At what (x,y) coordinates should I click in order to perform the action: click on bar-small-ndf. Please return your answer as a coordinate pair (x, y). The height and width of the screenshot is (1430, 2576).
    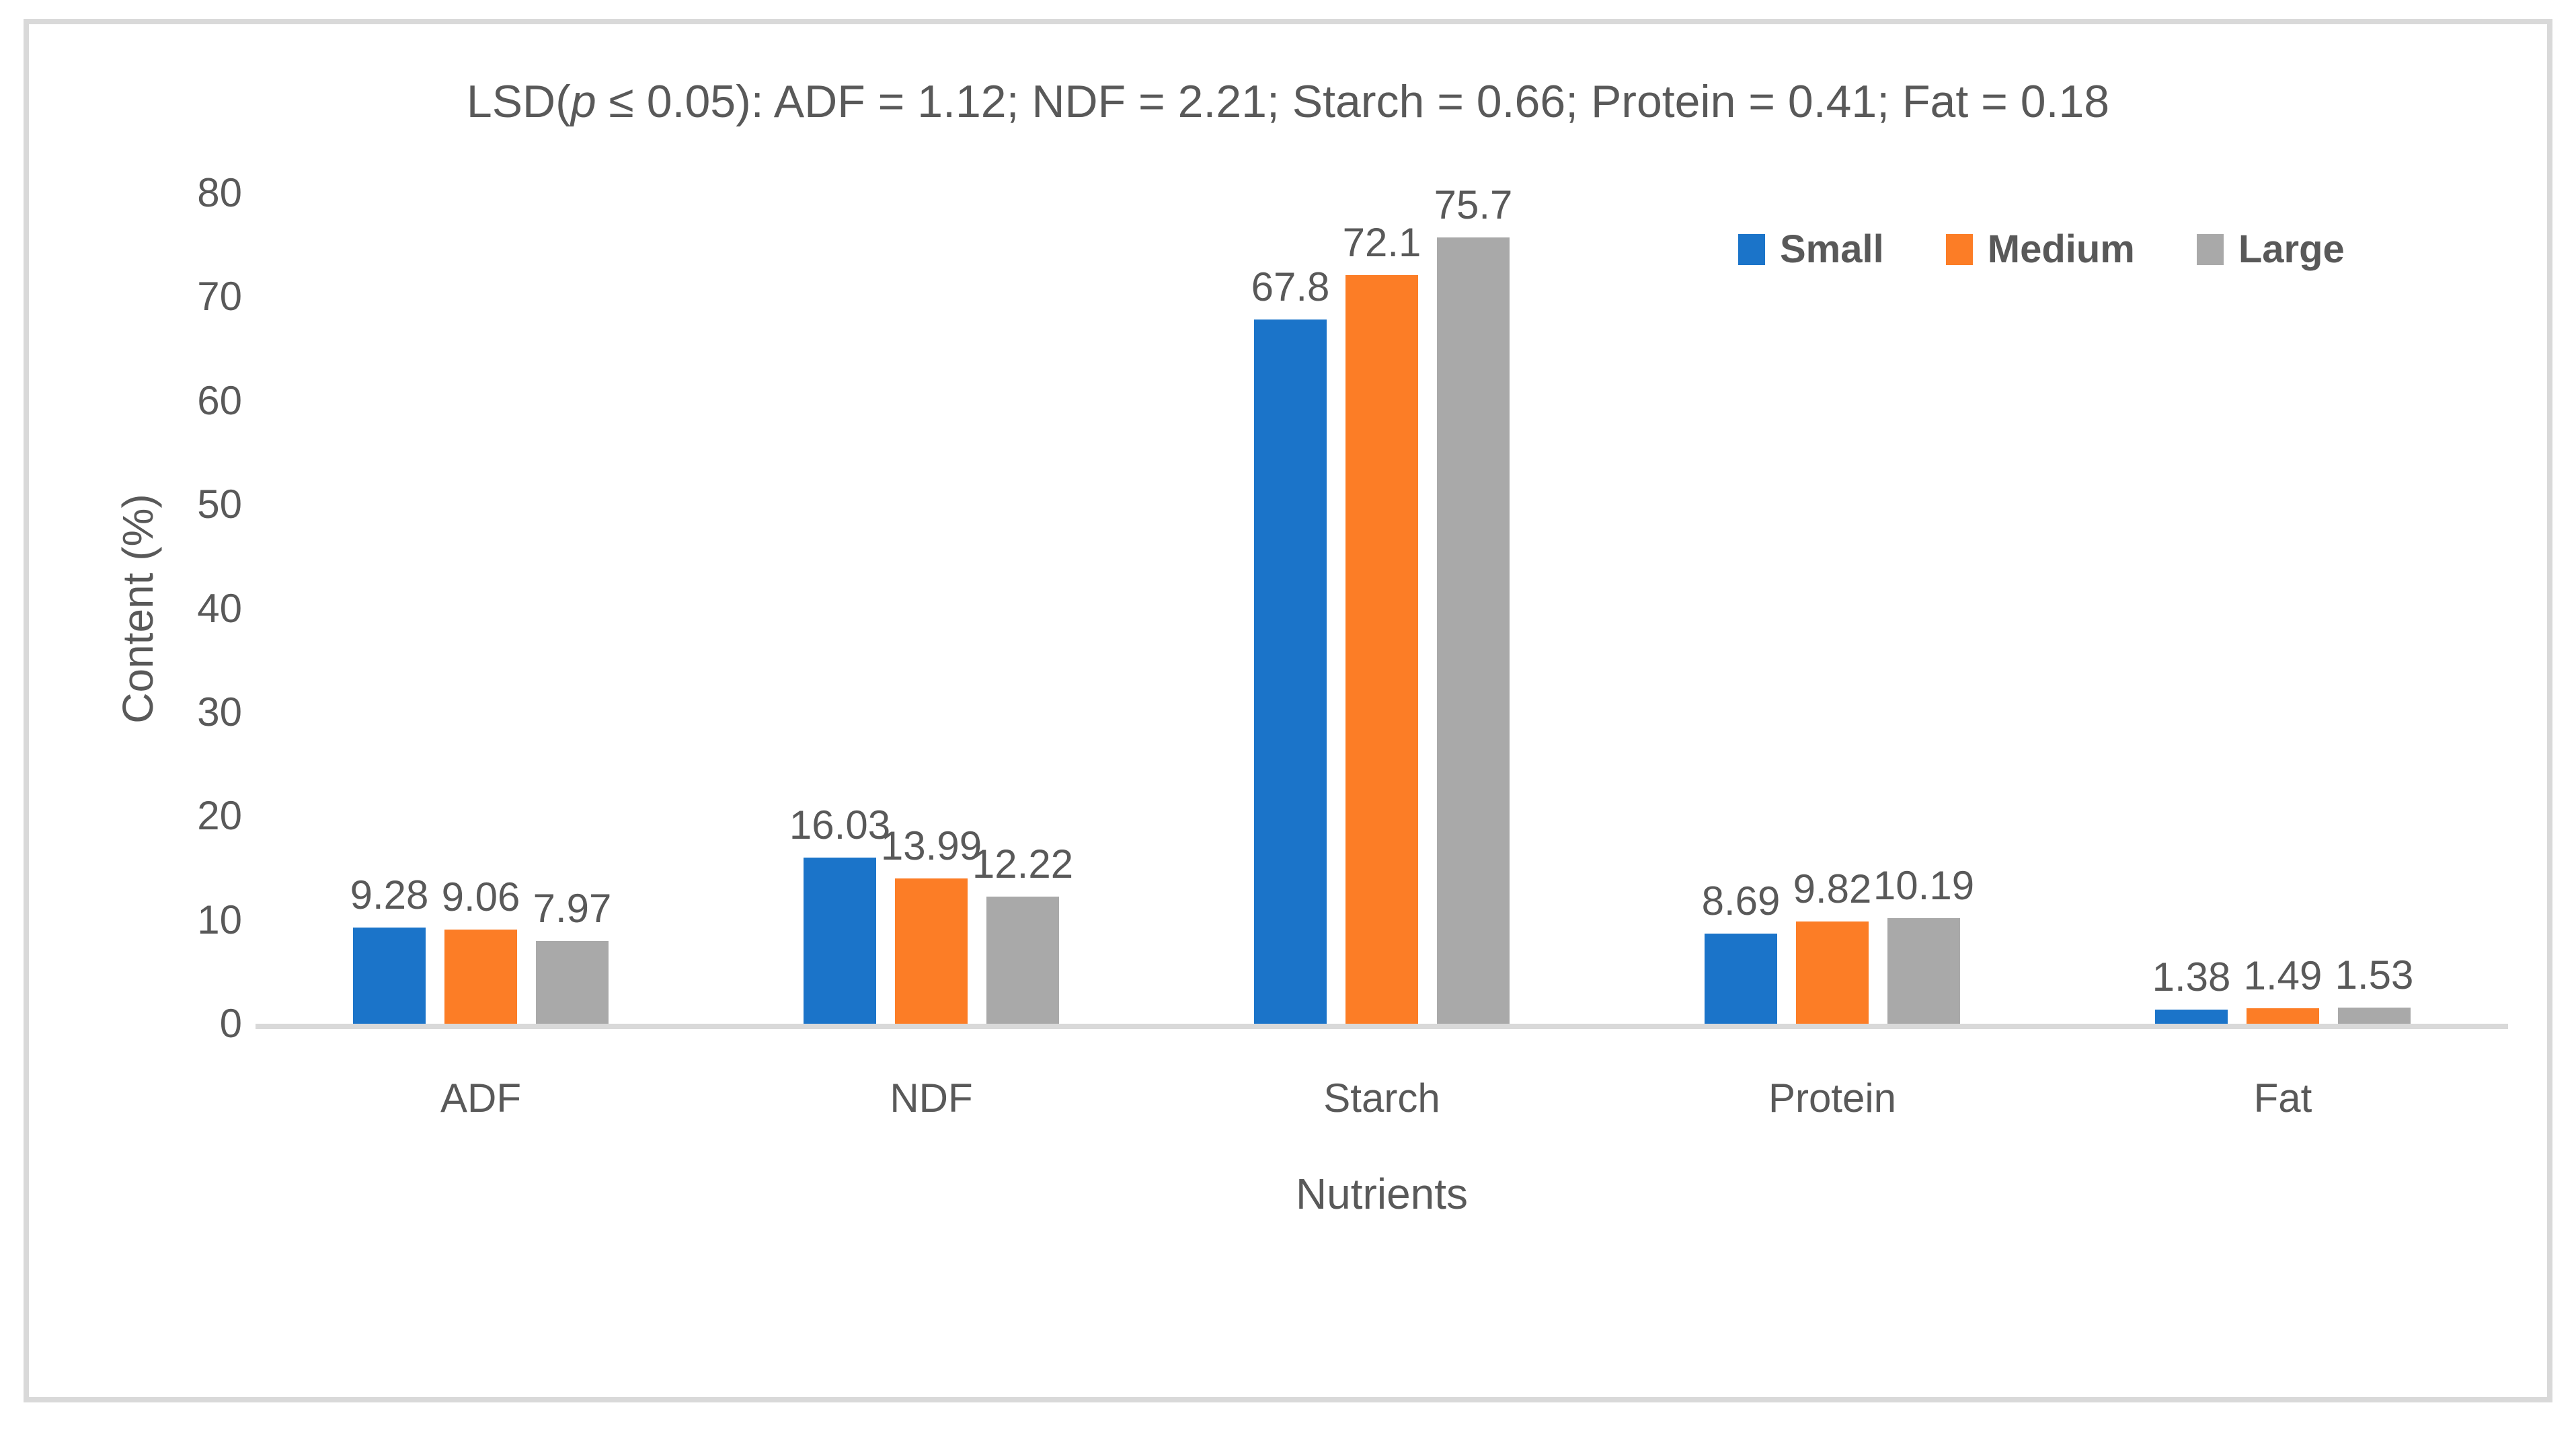
    Looking at the image, I should click on (840, 940).